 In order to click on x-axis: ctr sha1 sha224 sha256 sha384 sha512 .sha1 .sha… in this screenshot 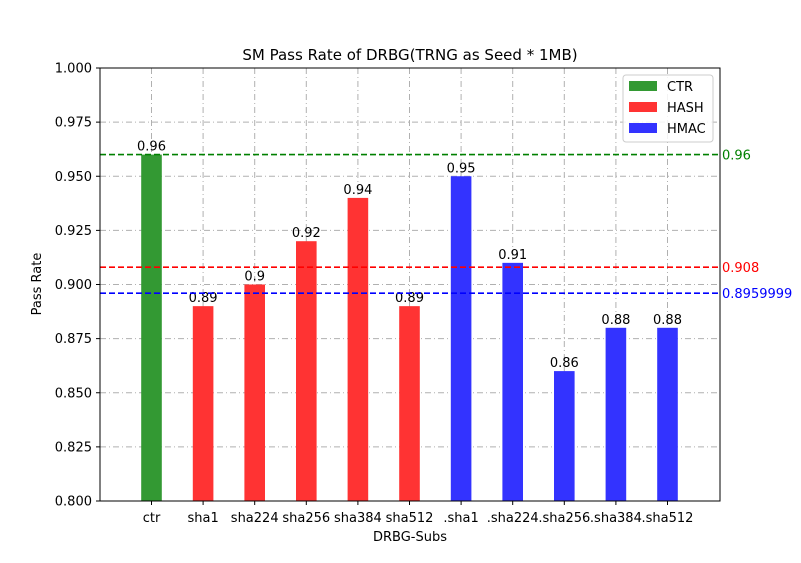, I will do `click(418, 513)`.